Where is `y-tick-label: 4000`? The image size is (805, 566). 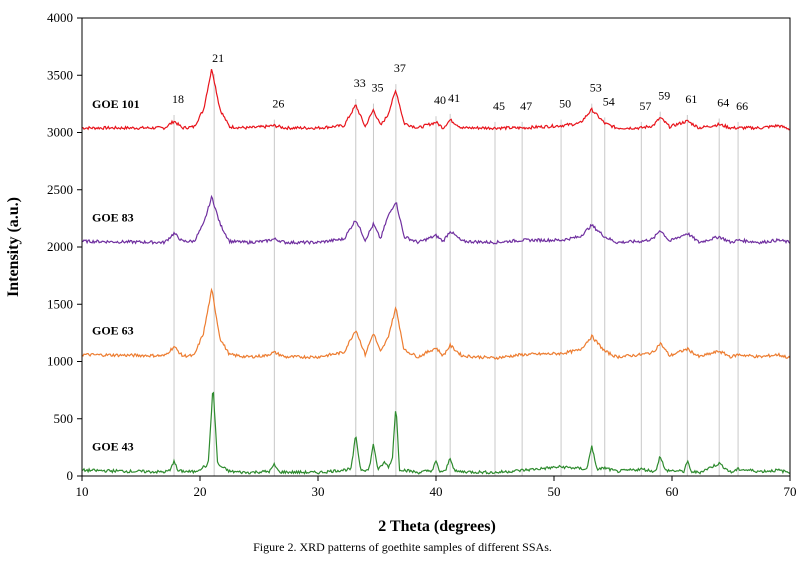 y-tick-label: 4000 is located at coordinates (60, 17).